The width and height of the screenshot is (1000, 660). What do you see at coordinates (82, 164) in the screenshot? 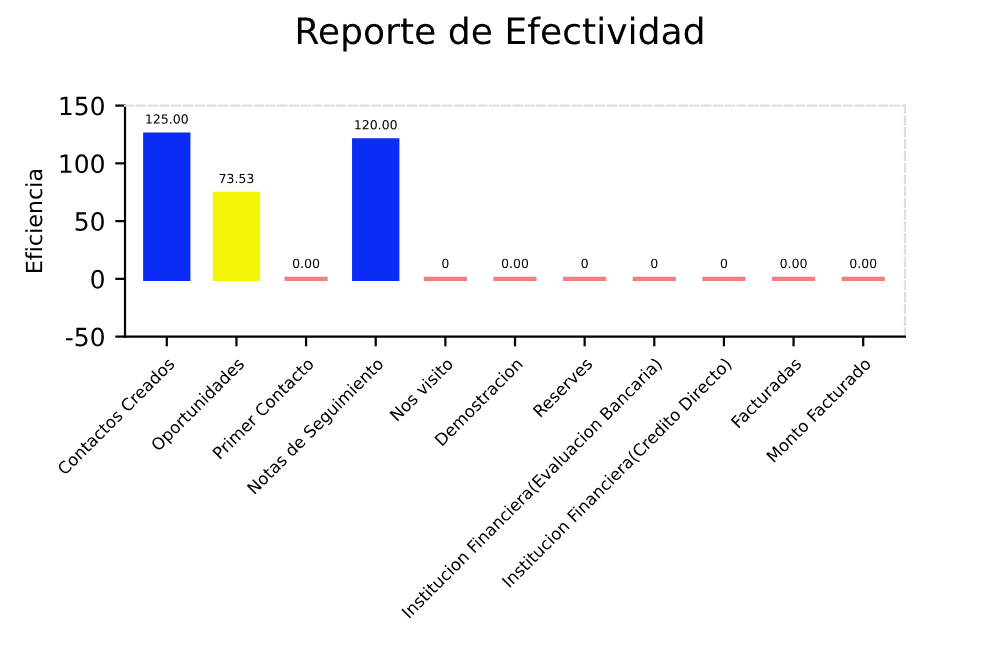
I see `y-tick-label: 100` at bounding box center [82, 164].